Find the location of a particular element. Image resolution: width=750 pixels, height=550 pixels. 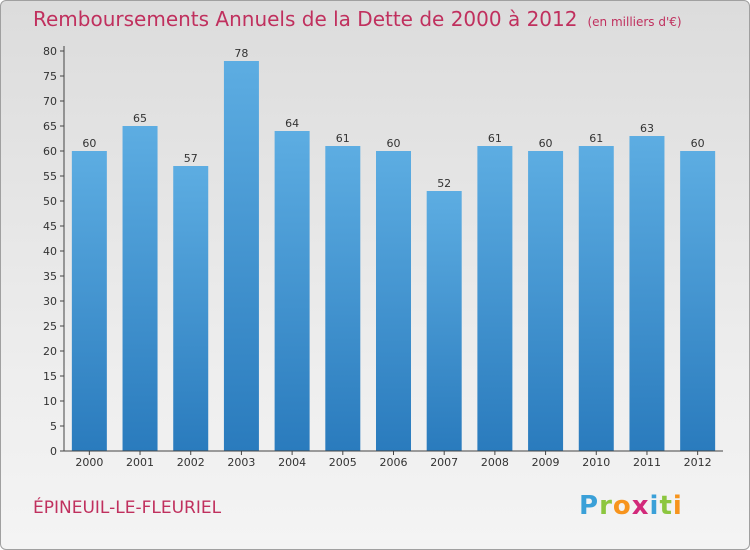

x-tick-label: 2000 is located at coordinates (89, 462).